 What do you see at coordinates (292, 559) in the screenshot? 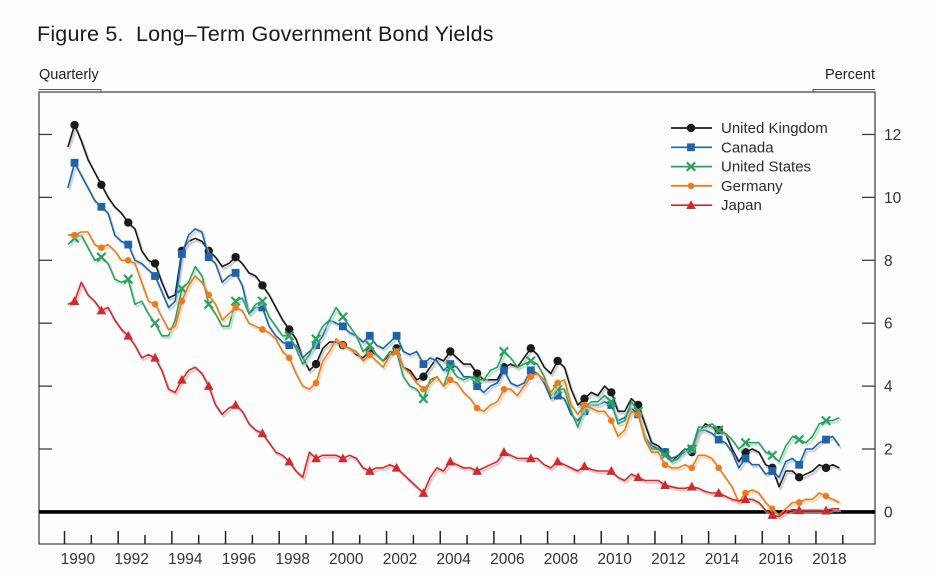
I see `x-tick-label: 1998` at bounding box center [292, 559].